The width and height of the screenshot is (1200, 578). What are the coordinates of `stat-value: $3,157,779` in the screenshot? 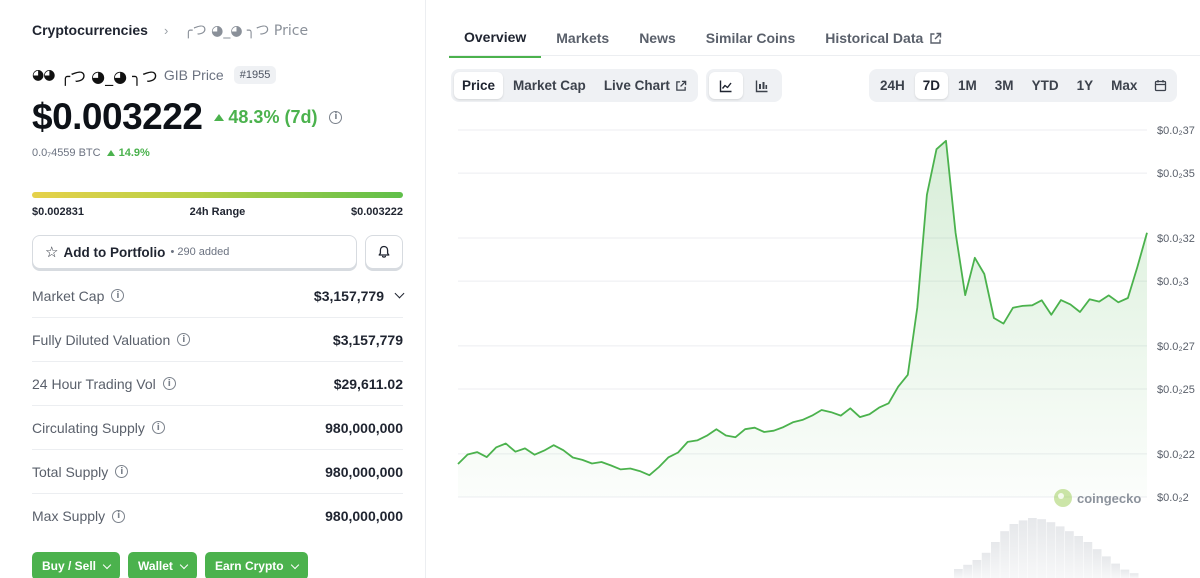 It's located at (367, 339).